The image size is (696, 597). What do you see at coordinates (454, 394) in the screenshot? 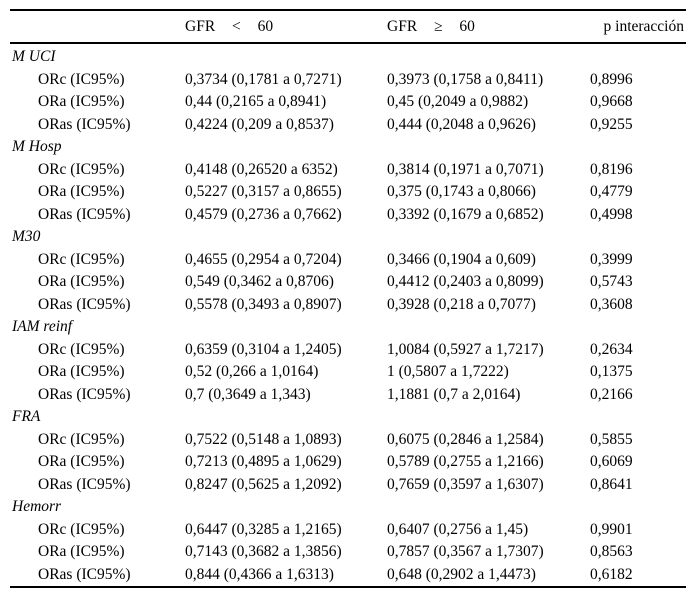
I see `value-gfr-ge-60: 1,1881 (0,7 a 2,0164)` at bounding box center [454, 394].